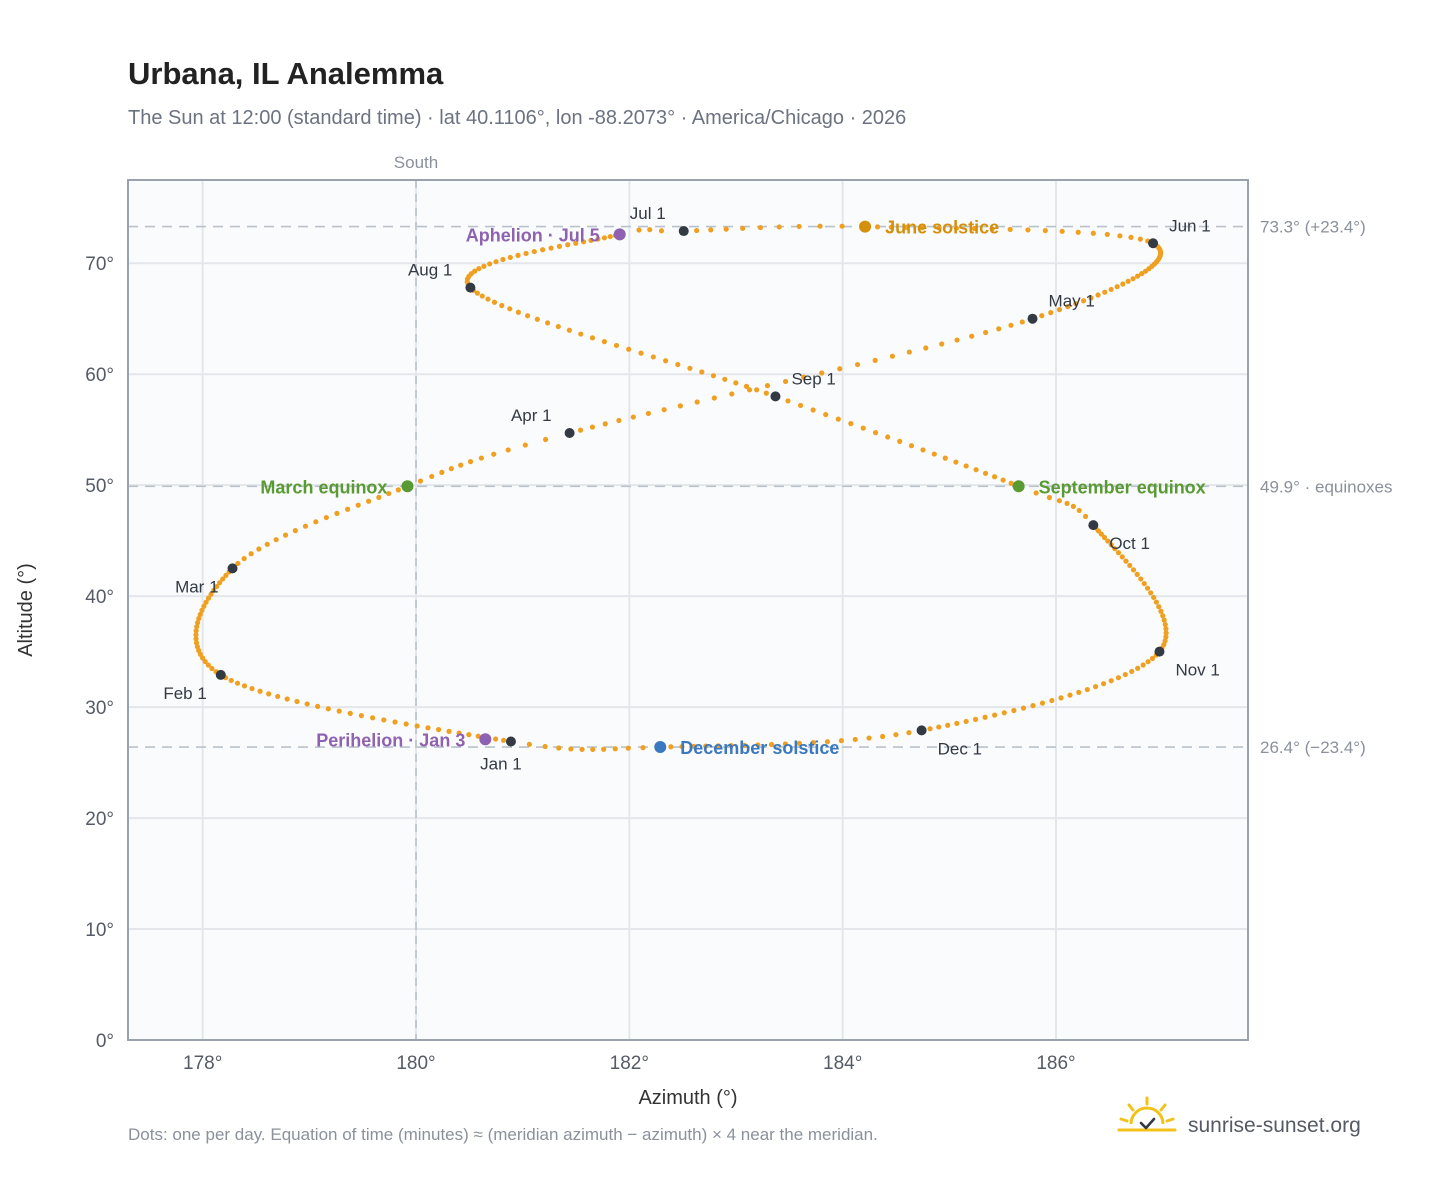  I want to click on month-marker-label: Apr 1, so click(531, 415).